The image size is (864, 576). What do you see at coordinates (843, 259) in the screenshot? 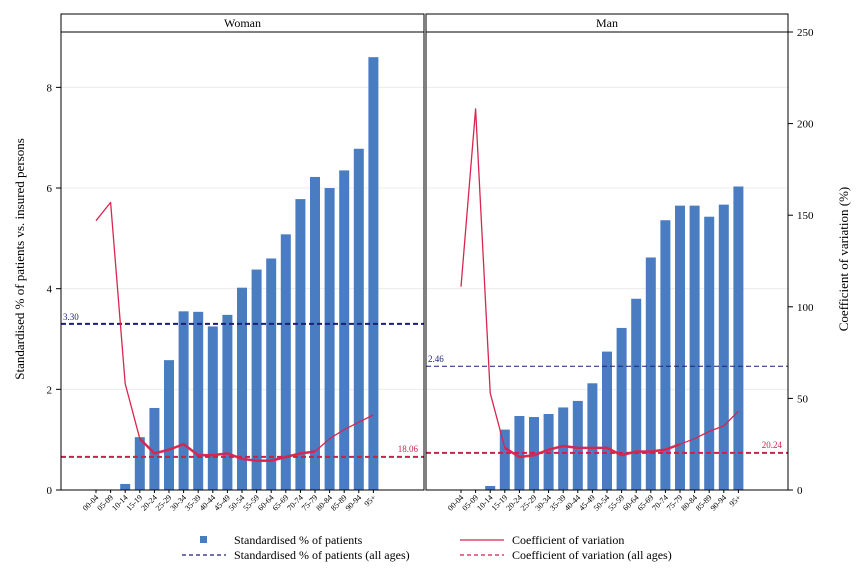
I see `y-axis-right-title: Coefficient of variation (%)` at bounding box center [843, 259].